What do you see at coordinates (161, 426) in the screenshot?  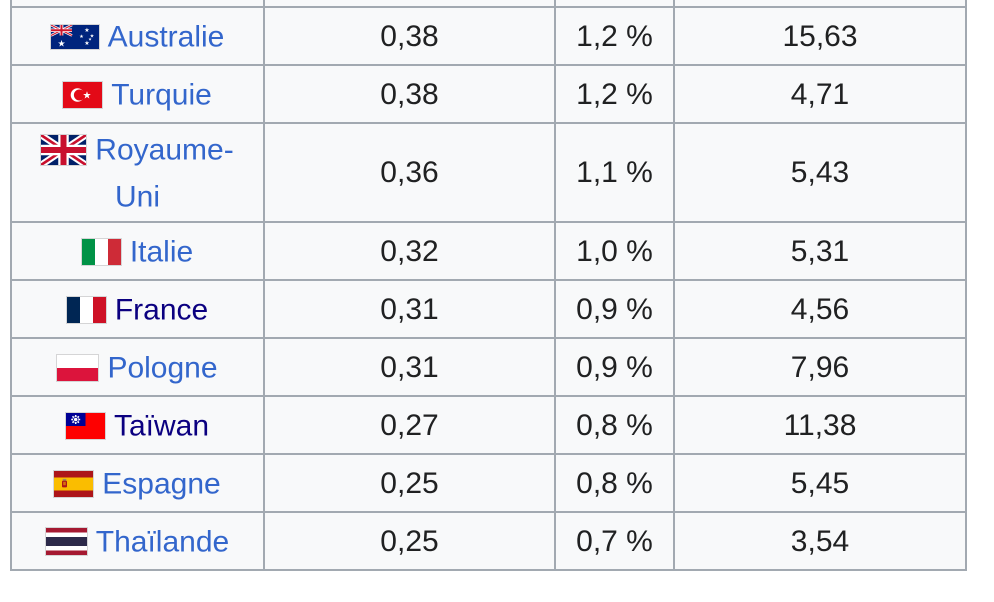 I see `country-link: Taïwan` at bounding box center [161, 426].